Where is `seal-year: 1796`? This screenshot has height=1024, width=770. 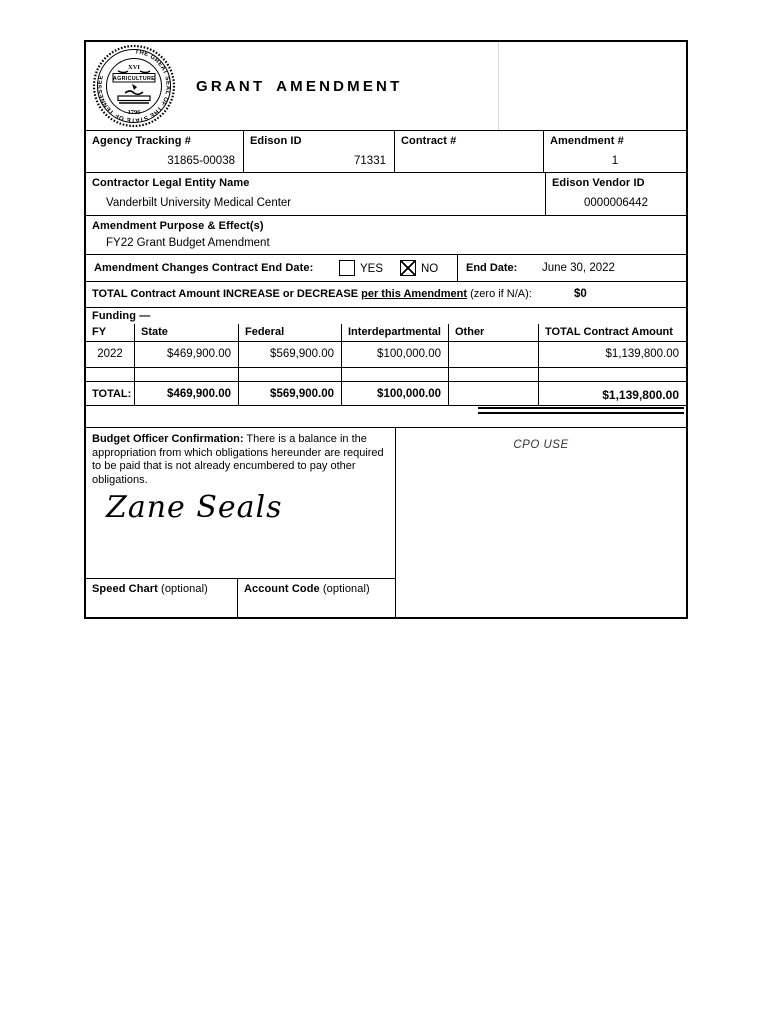 seal-year: 1796 is located at coordinates (135, 112).